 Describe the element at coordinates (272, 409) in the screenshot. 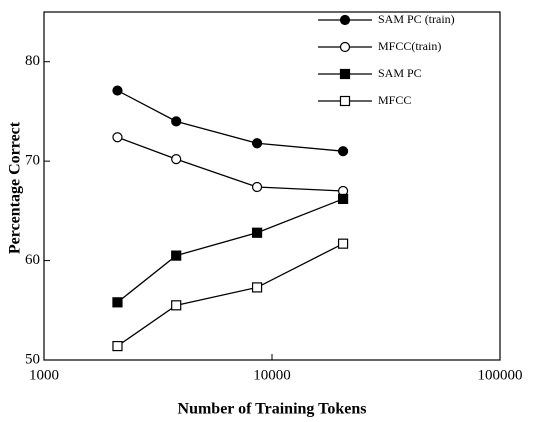

I see `x-axis-label: Number of Training Tokens` at that location.